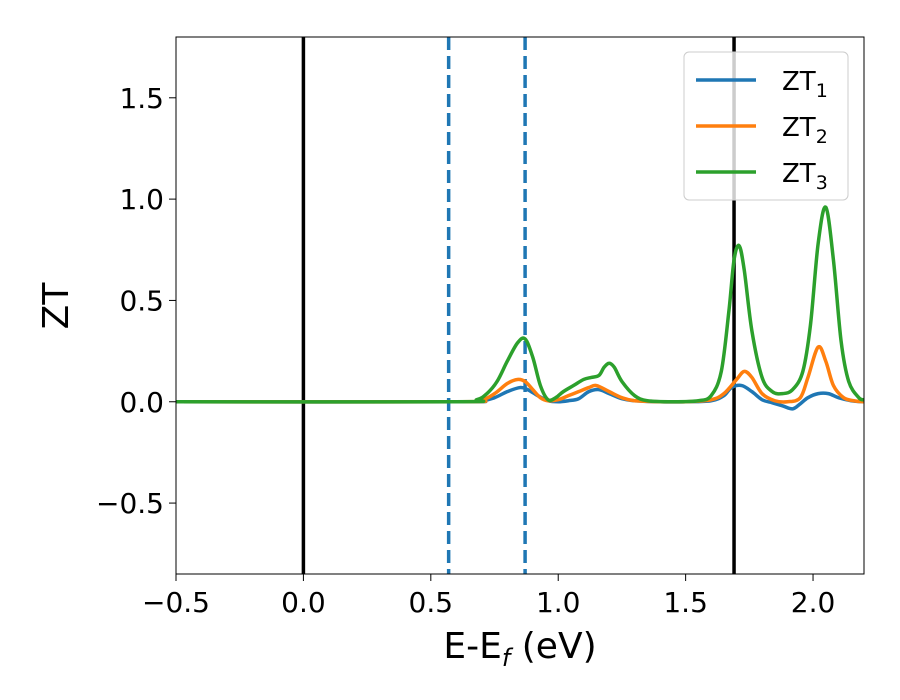  Describe the element at coordinates (553, 646) in the screenshot. I see `x-axis-title-suffix: (eV)` at that location.